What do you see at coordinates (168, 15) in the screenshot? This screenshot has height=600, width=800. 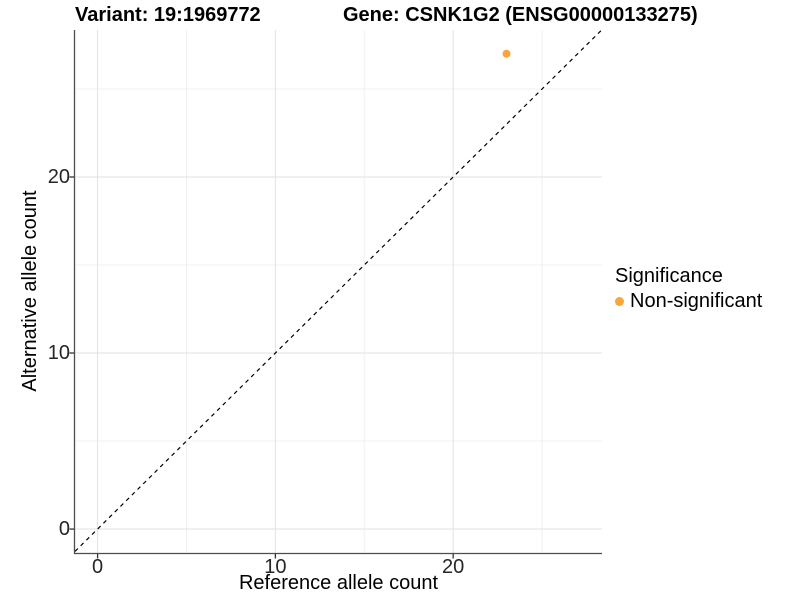 I see `plot-title-variant: Variant: 19:1969772` at bounding box center [168, 15].